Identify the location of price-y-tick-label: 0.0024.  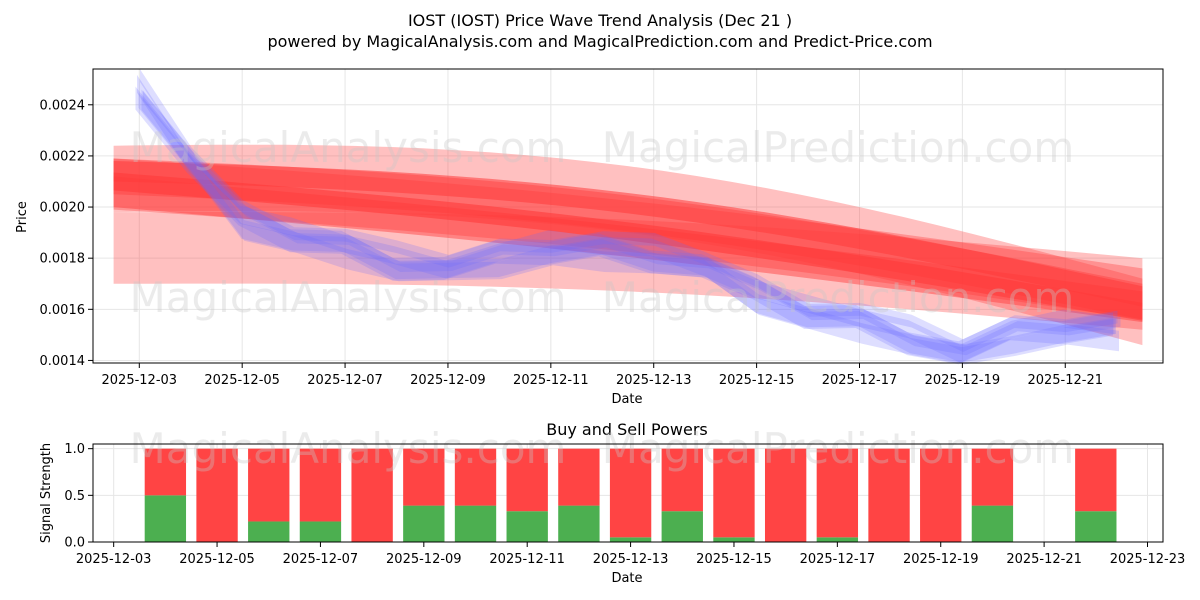
(63, 105).